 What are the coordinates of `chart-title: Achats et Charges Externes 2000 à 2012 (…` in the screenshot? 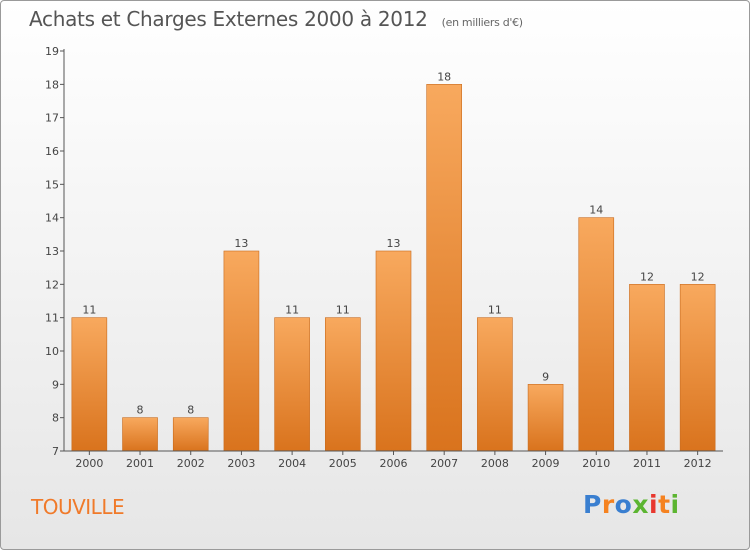 It's located at (276, 19).